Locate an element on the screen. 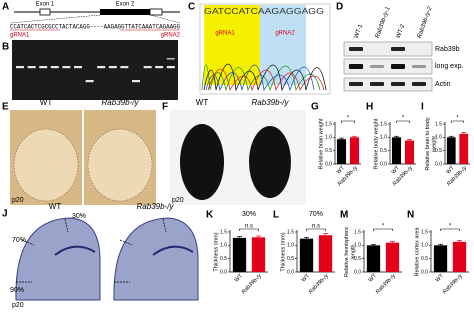  lane-label: WT-1 is located at coordinates (359, 31).